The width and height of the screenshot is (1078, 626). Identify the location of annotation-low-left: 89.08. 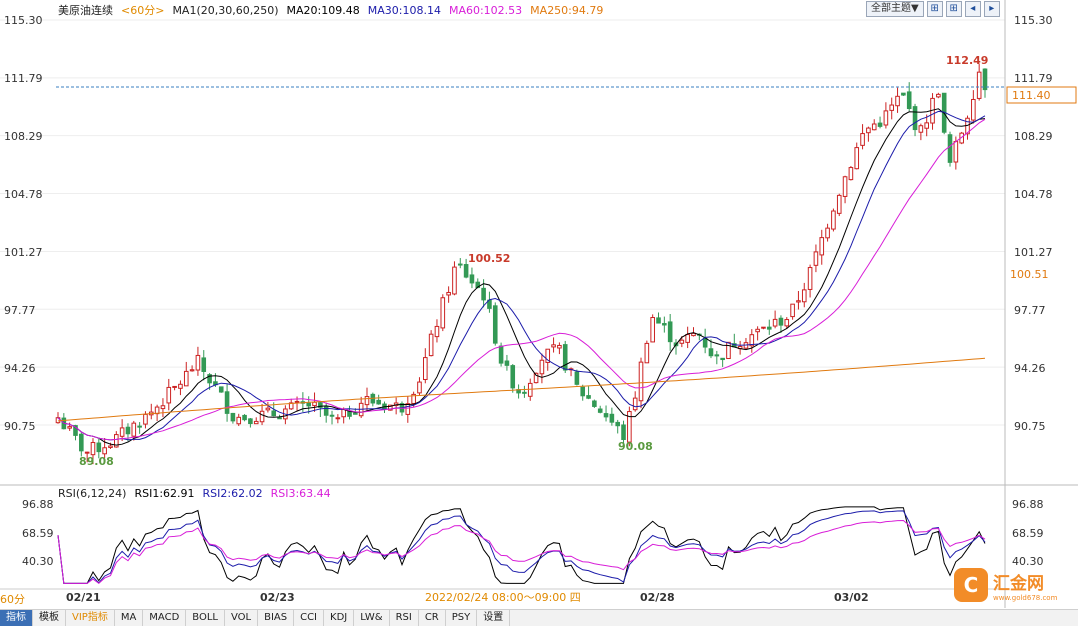
(96, 461).